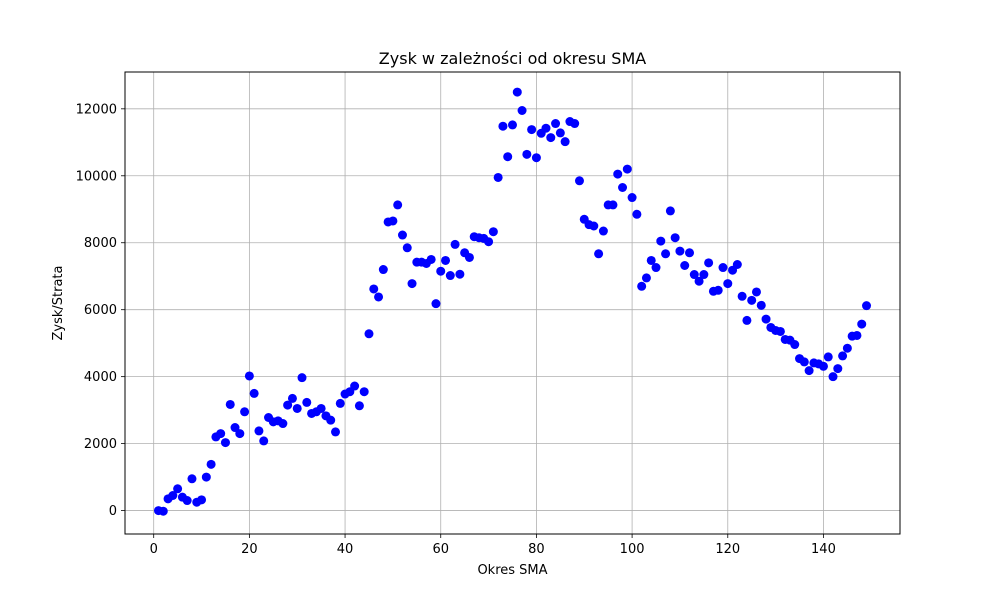 This screenshot has width=1000, height=600. What do you see at coordinates (154, 549) in the screenshot?
I see `x-tick-label: 0` at bounding box center [154, 549].